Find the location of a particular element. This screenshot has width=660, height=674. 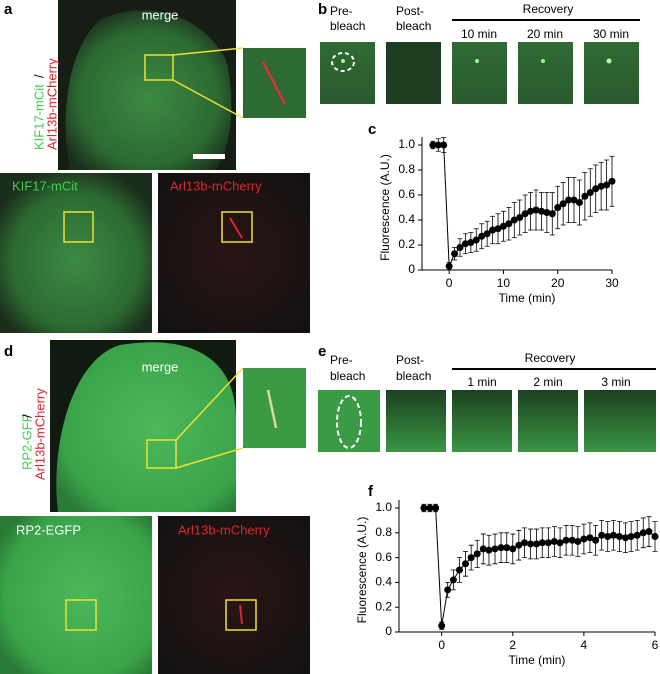

panel-letter: a is located at coordinates (8, 9).